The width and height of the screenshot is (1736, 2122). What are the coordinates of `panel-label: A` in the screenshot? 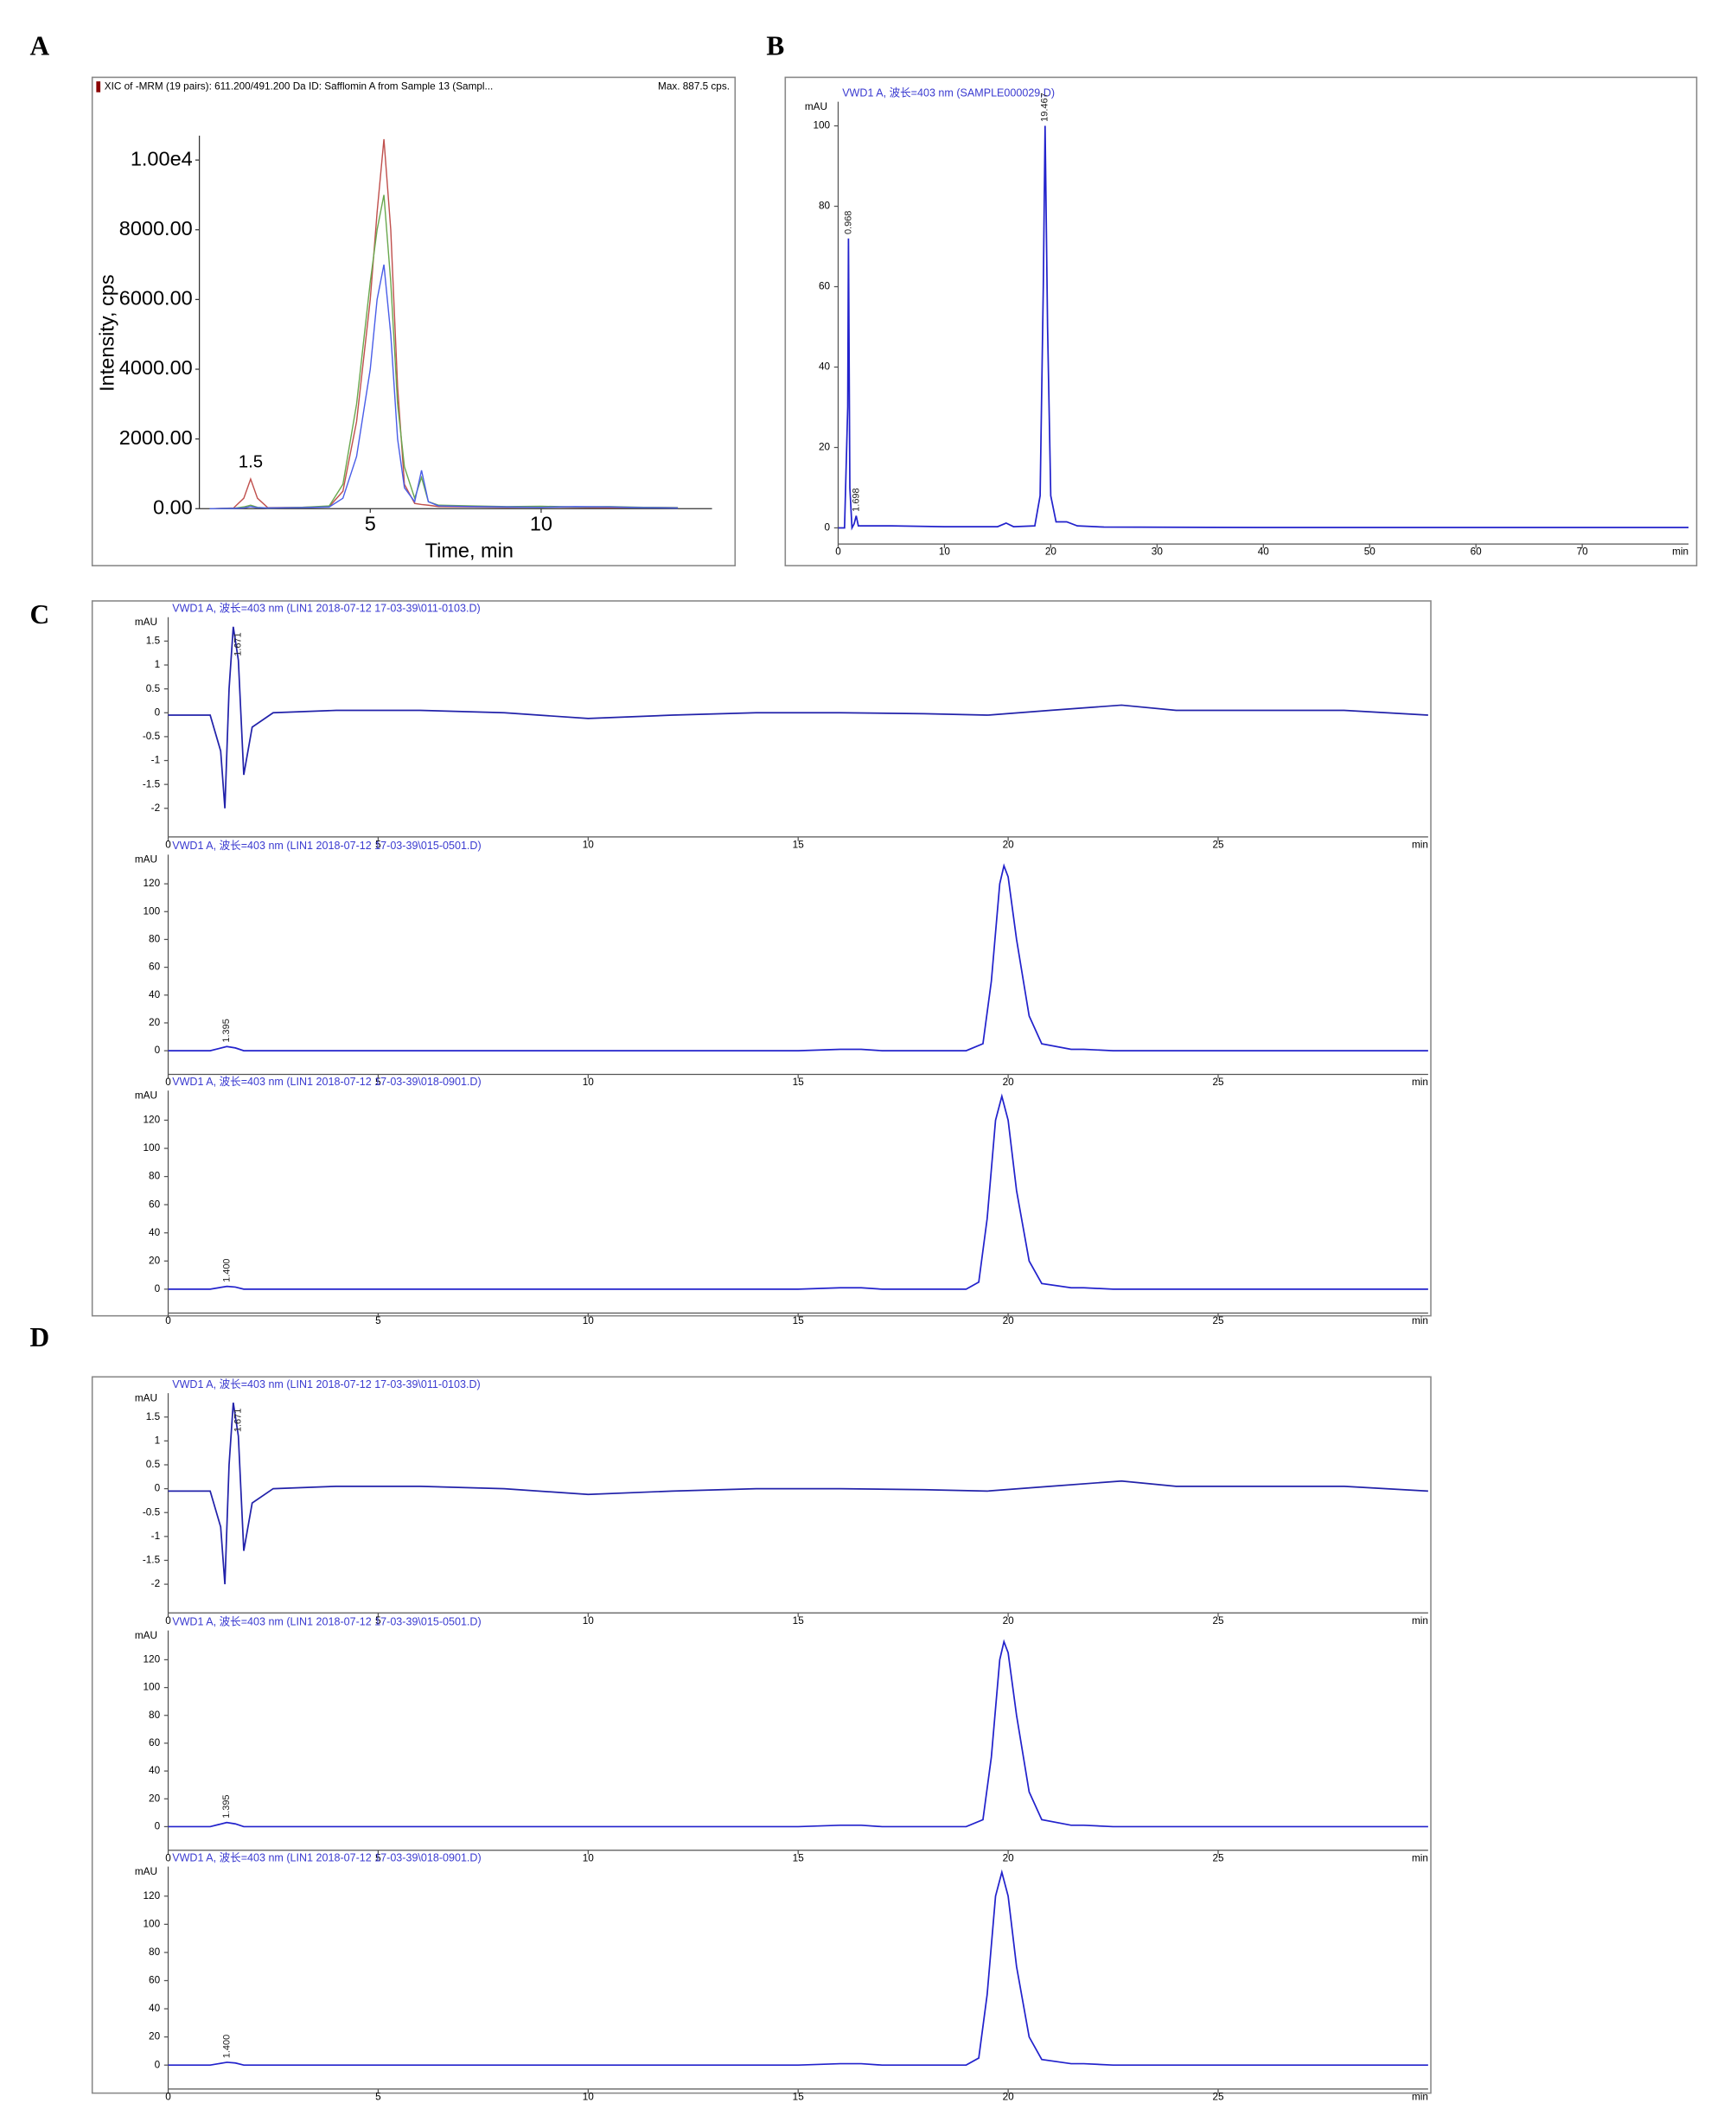 It's located at (40, 46).